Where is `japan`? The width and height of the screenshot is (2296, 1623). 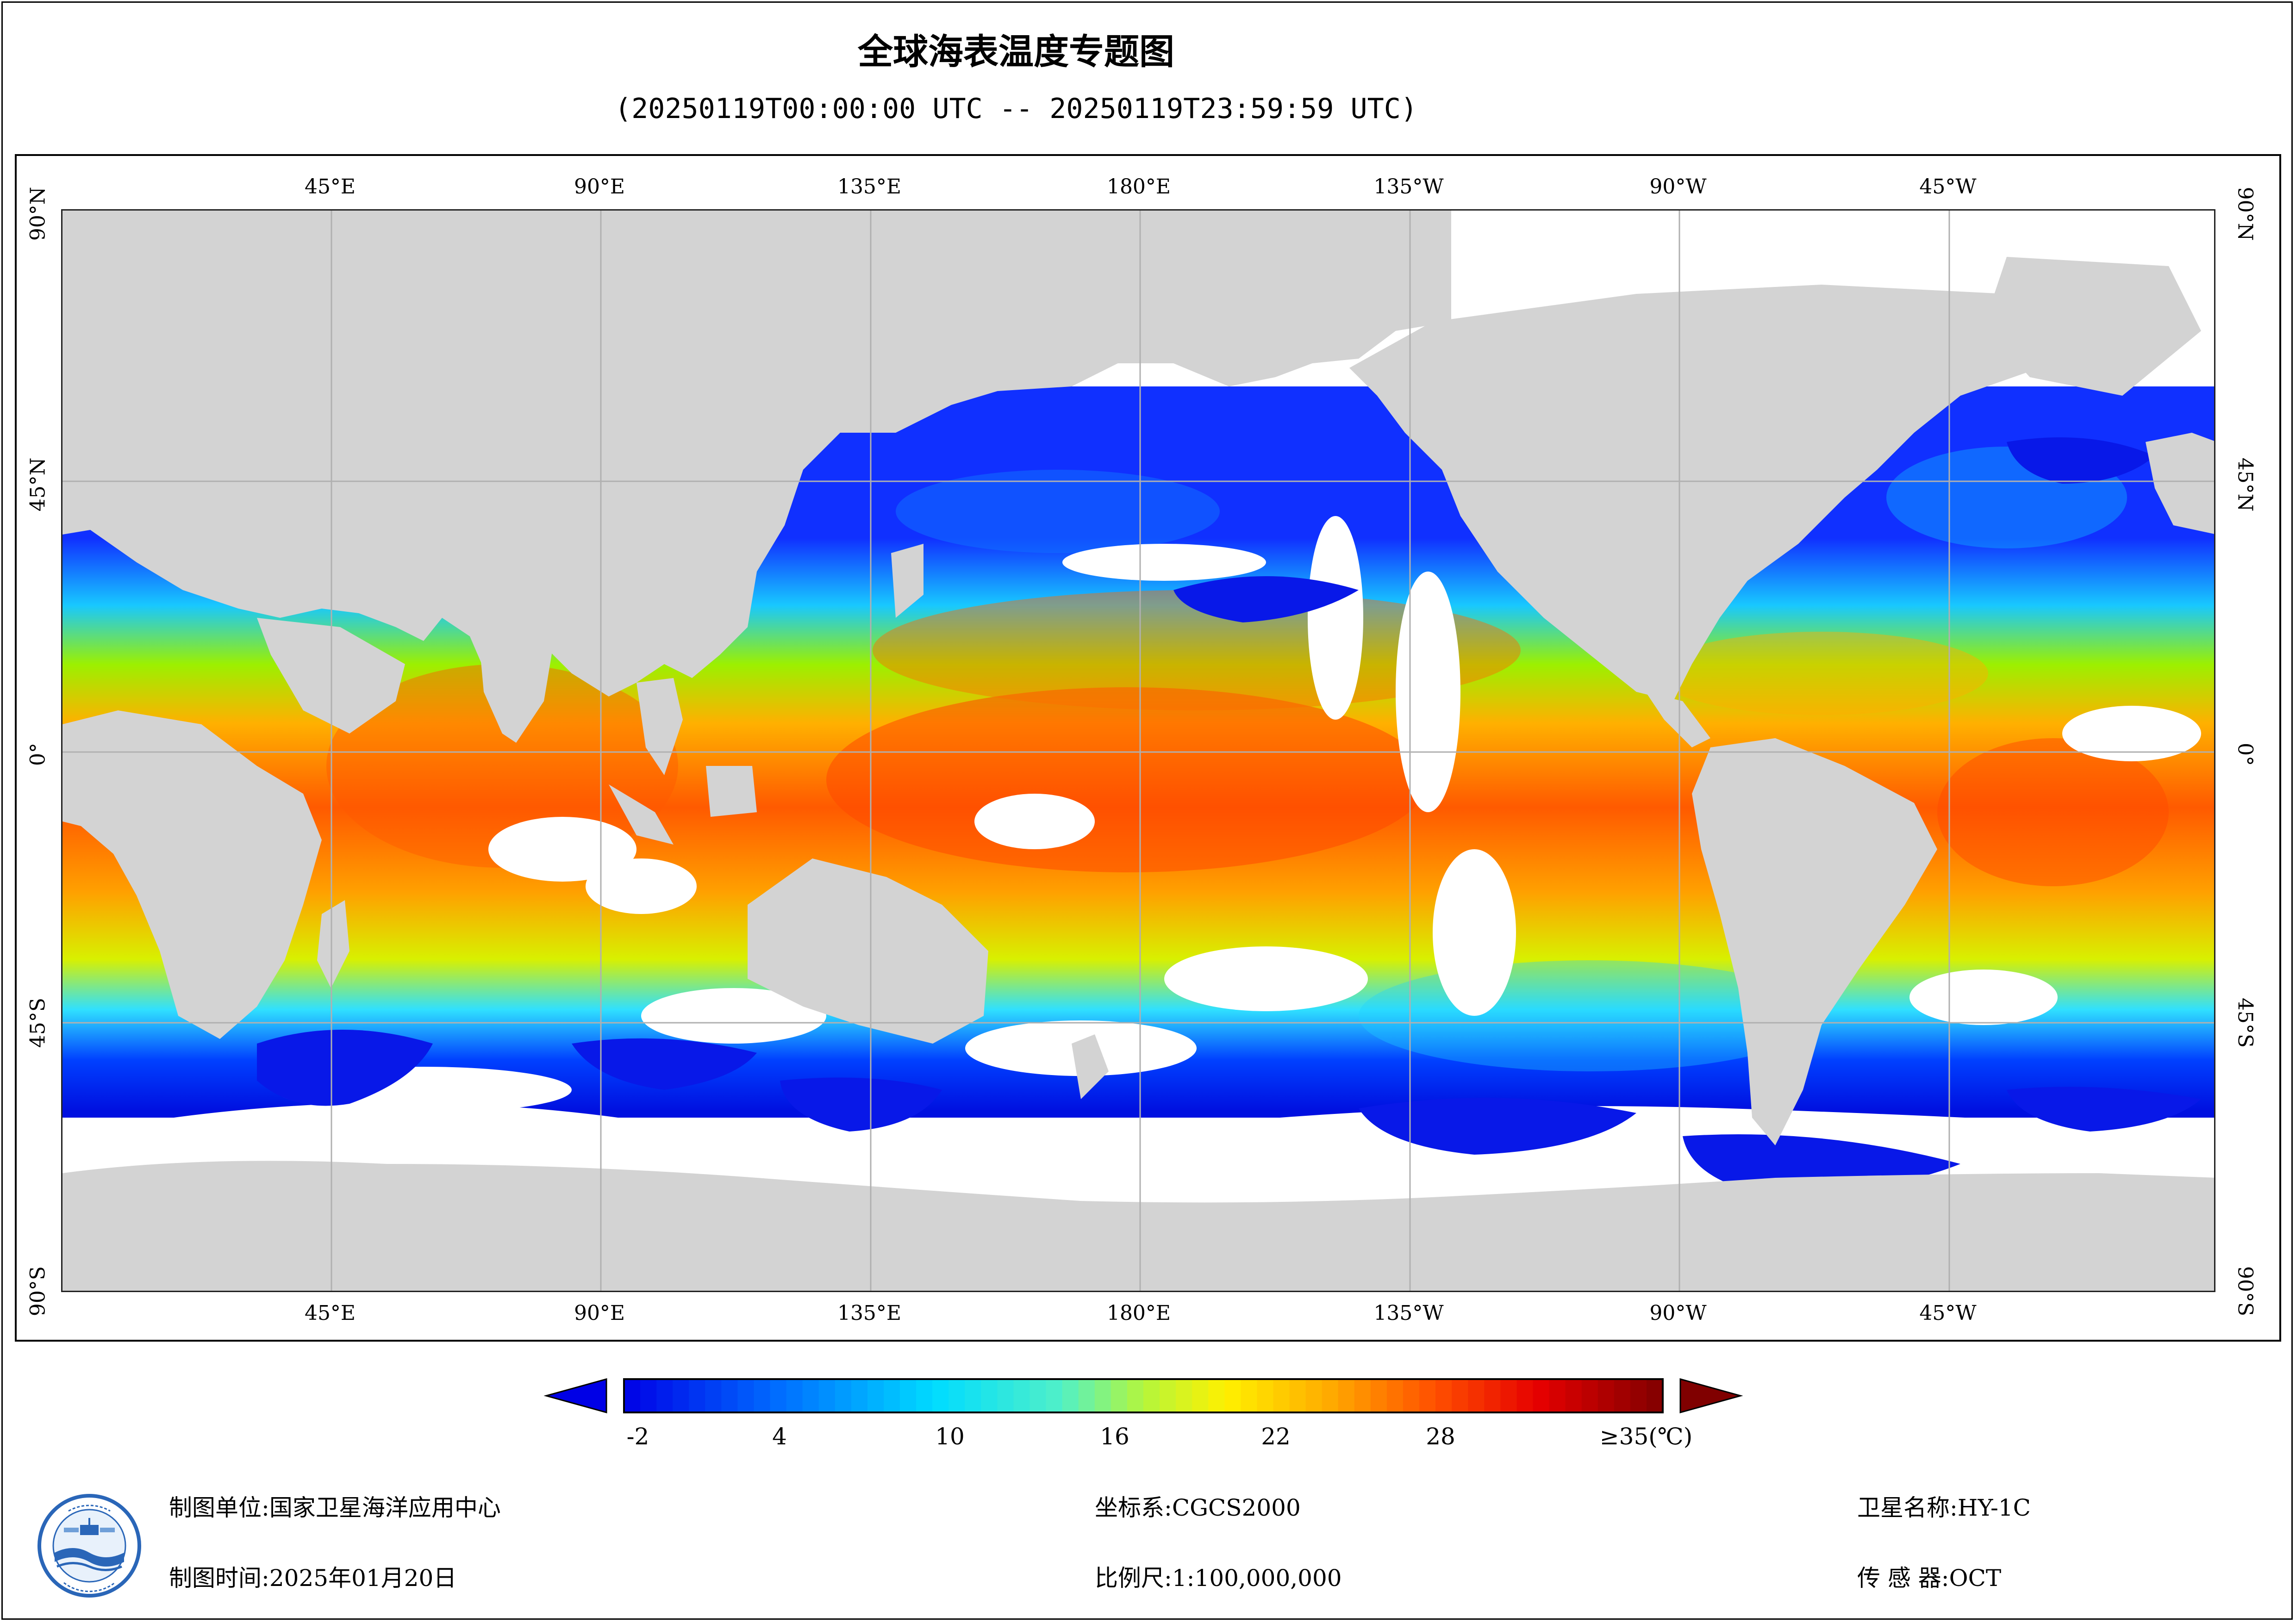
japan is located at coordinates (907, 581).